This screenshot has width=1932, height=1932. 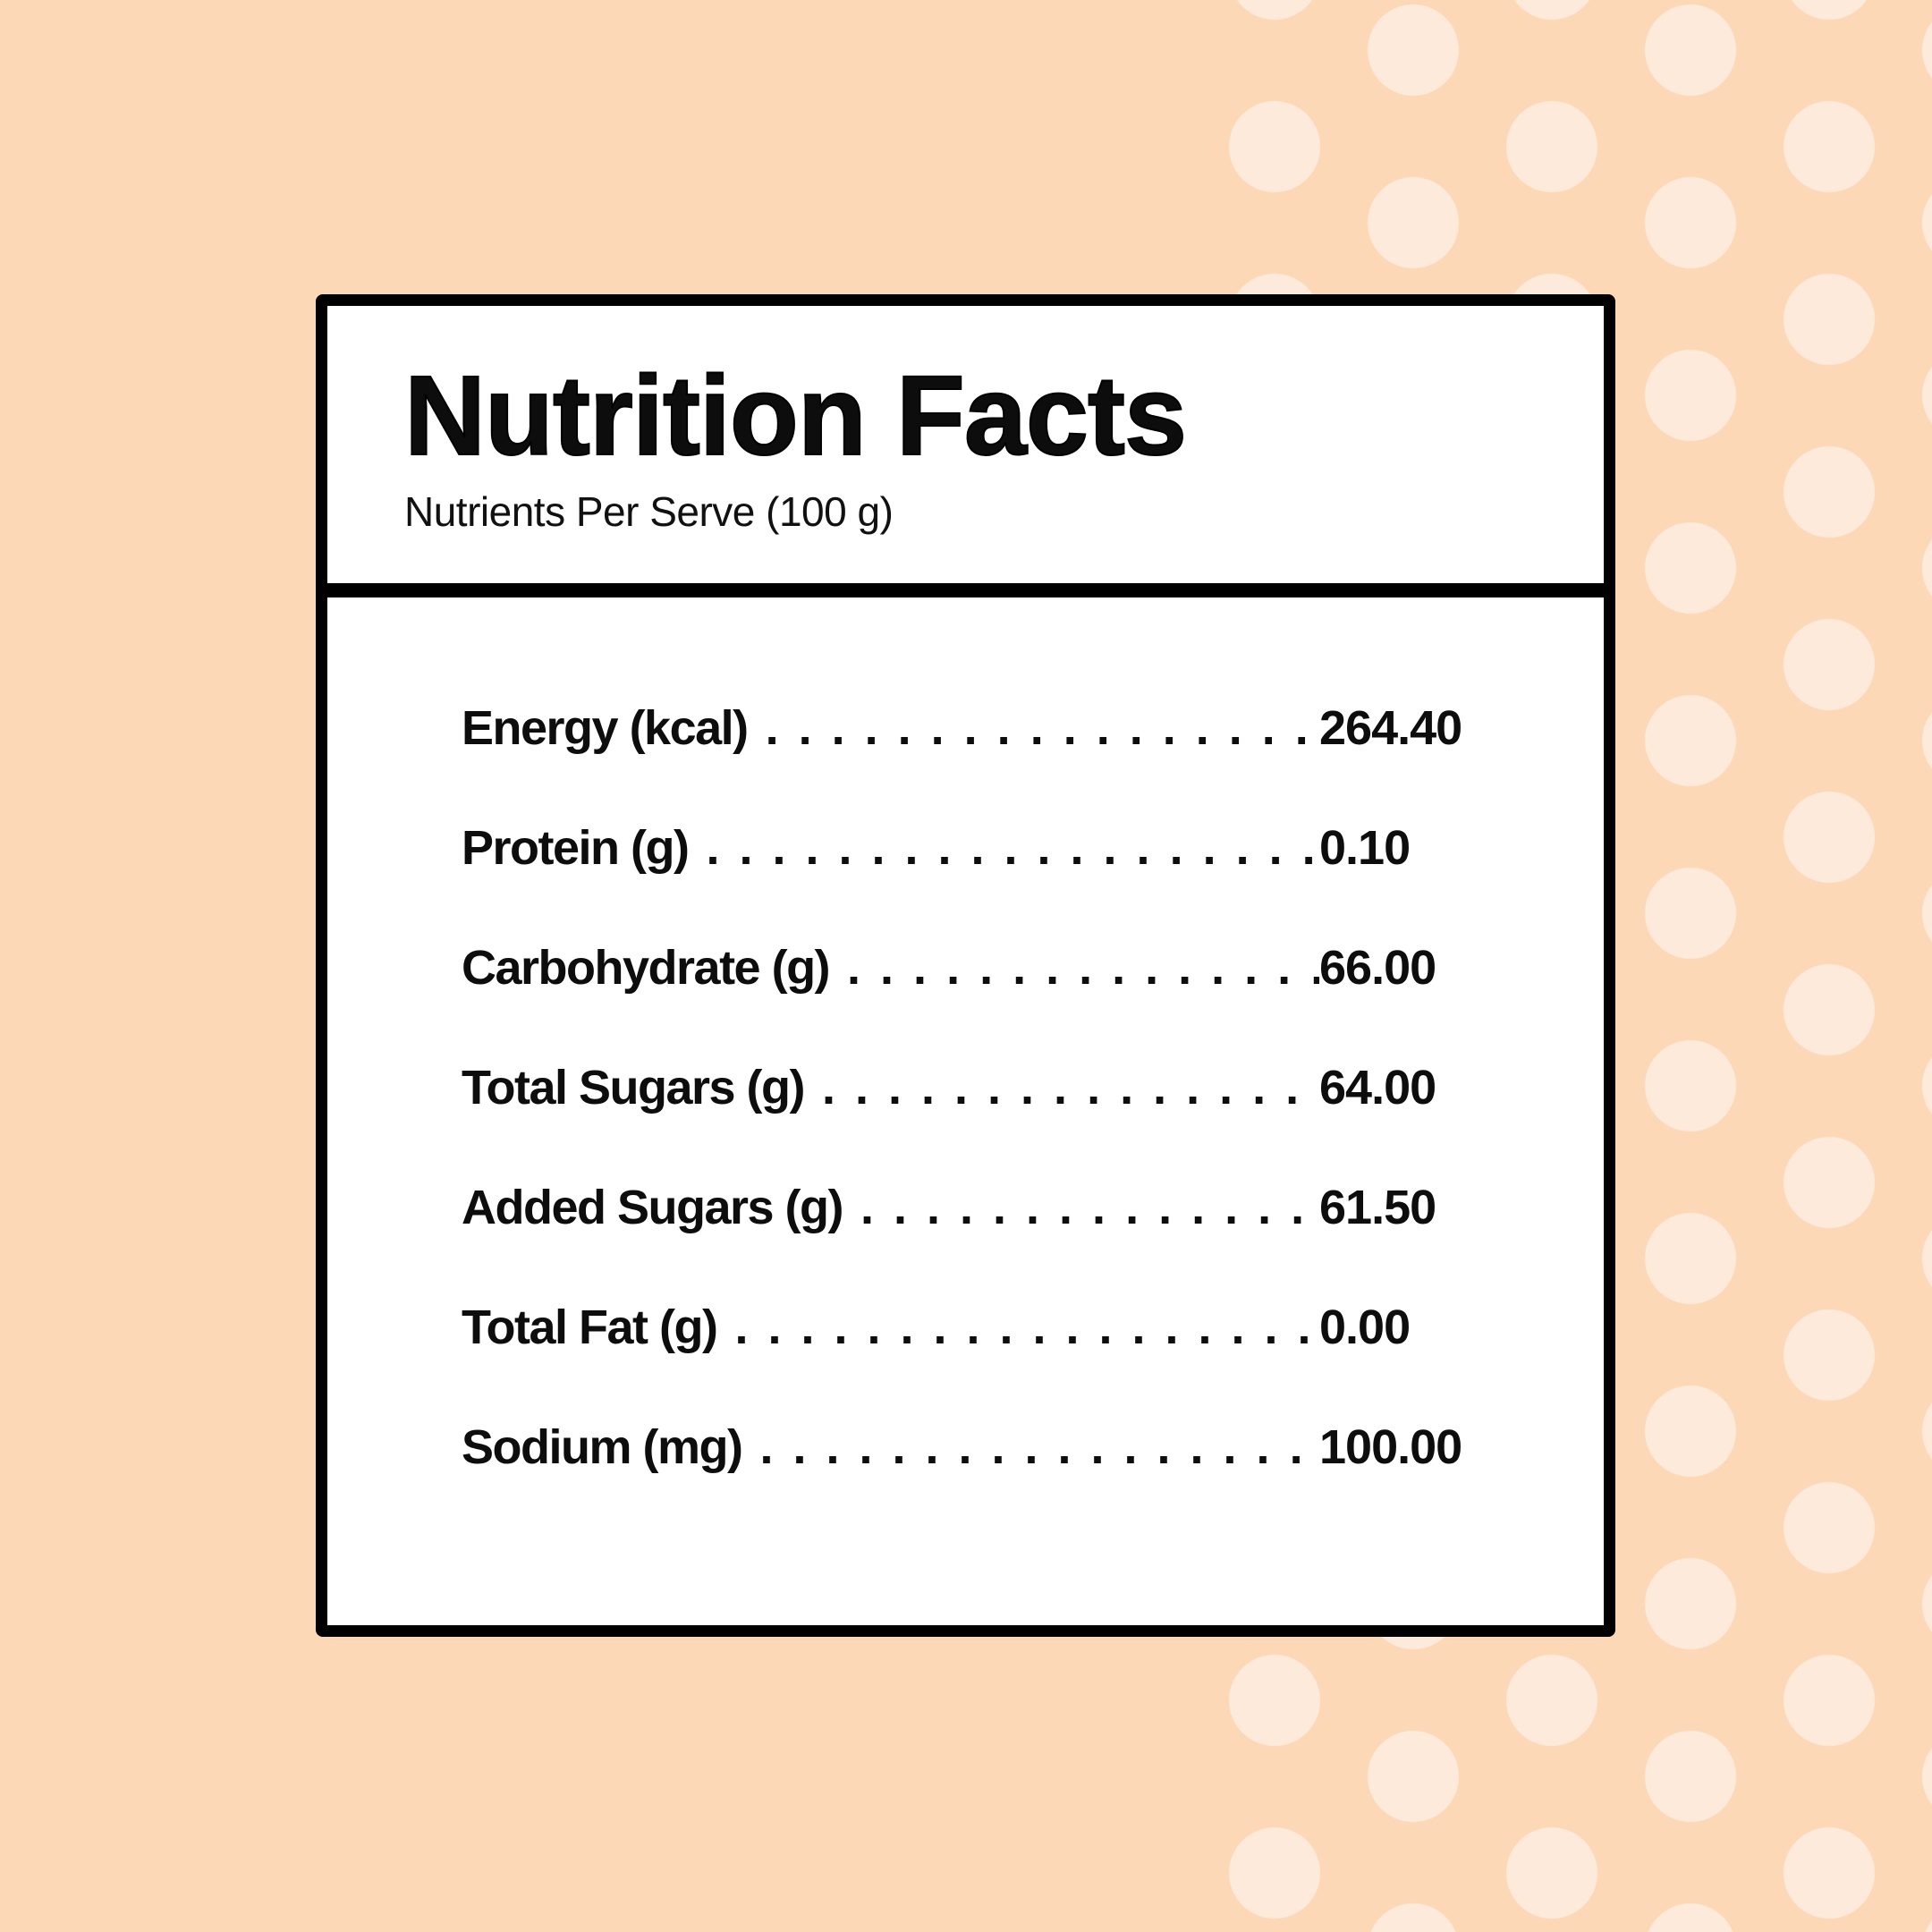 What do you see at coordinates (1377, 968) in the screenshot?
I see `nutrient-value: 66.00` at bounding box center [1377, 968].